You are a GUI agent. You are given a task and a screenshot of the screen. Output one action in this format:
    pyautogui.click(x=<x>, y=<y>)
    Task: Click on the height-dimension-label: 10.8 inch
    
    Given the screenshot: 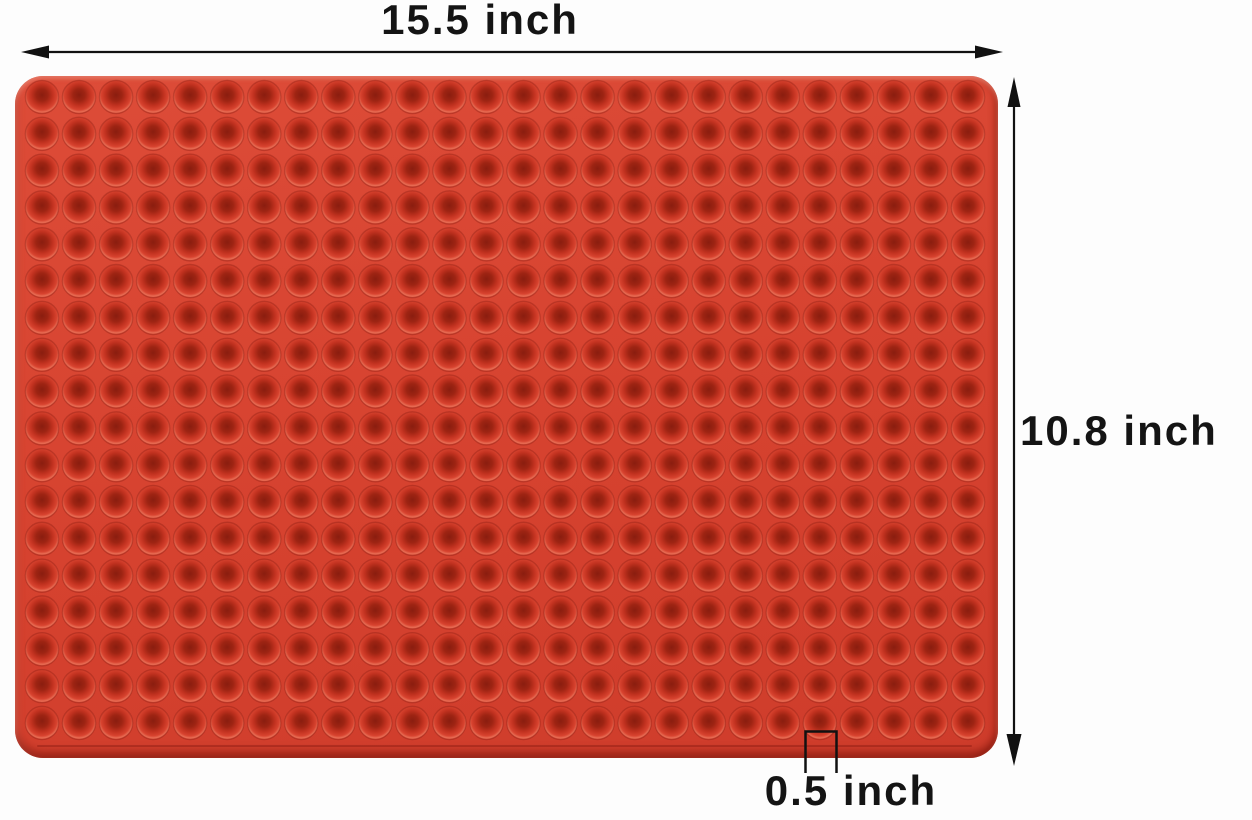 What is the action you would take?
    pyautogui.click(x=1119, y=430)
    